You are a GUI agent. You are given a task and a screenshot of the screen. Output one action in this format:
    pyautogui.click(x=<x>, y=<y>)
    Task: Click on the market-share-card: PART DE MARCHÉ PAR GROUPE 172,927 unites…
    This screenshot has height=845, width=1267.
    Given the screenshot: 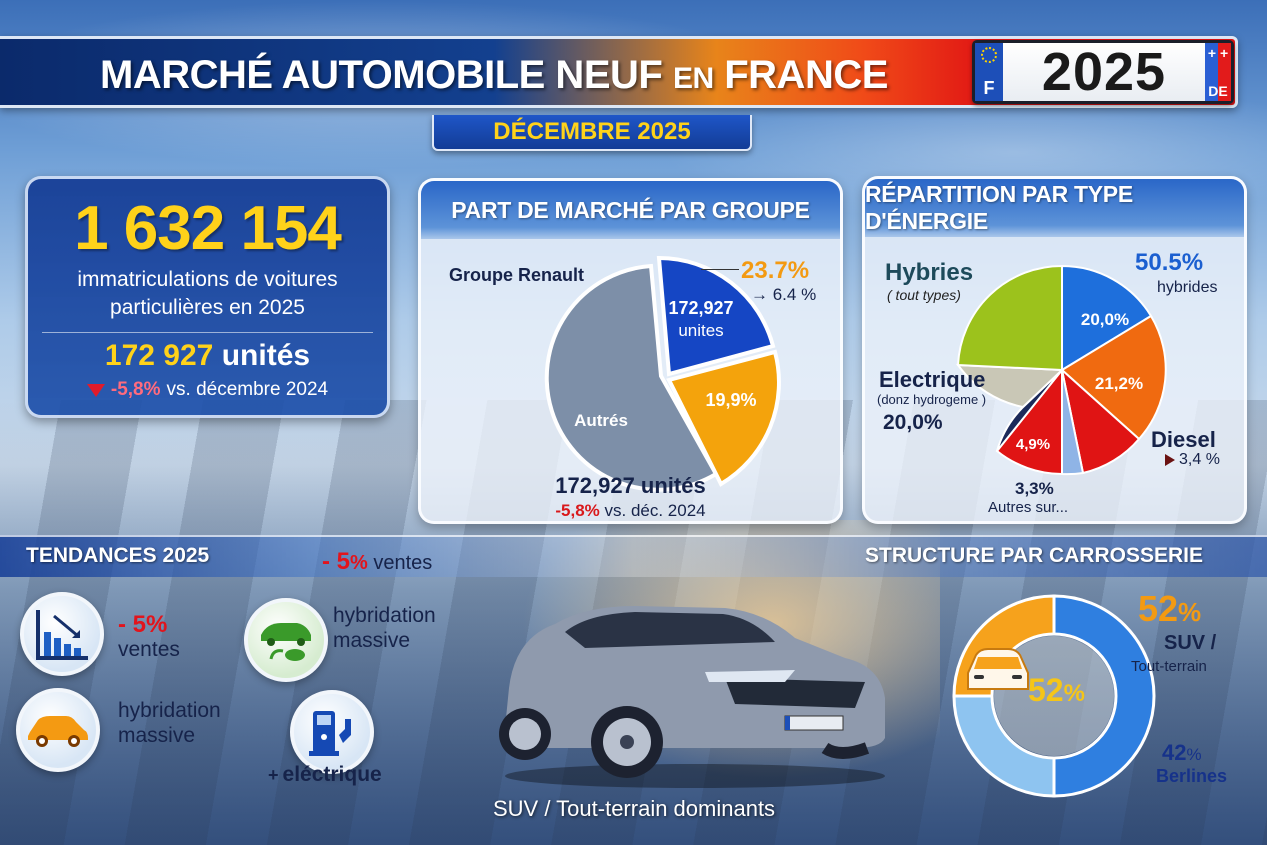 What is the action you would take?
    pyautogui.click(x=630, y=351)
    